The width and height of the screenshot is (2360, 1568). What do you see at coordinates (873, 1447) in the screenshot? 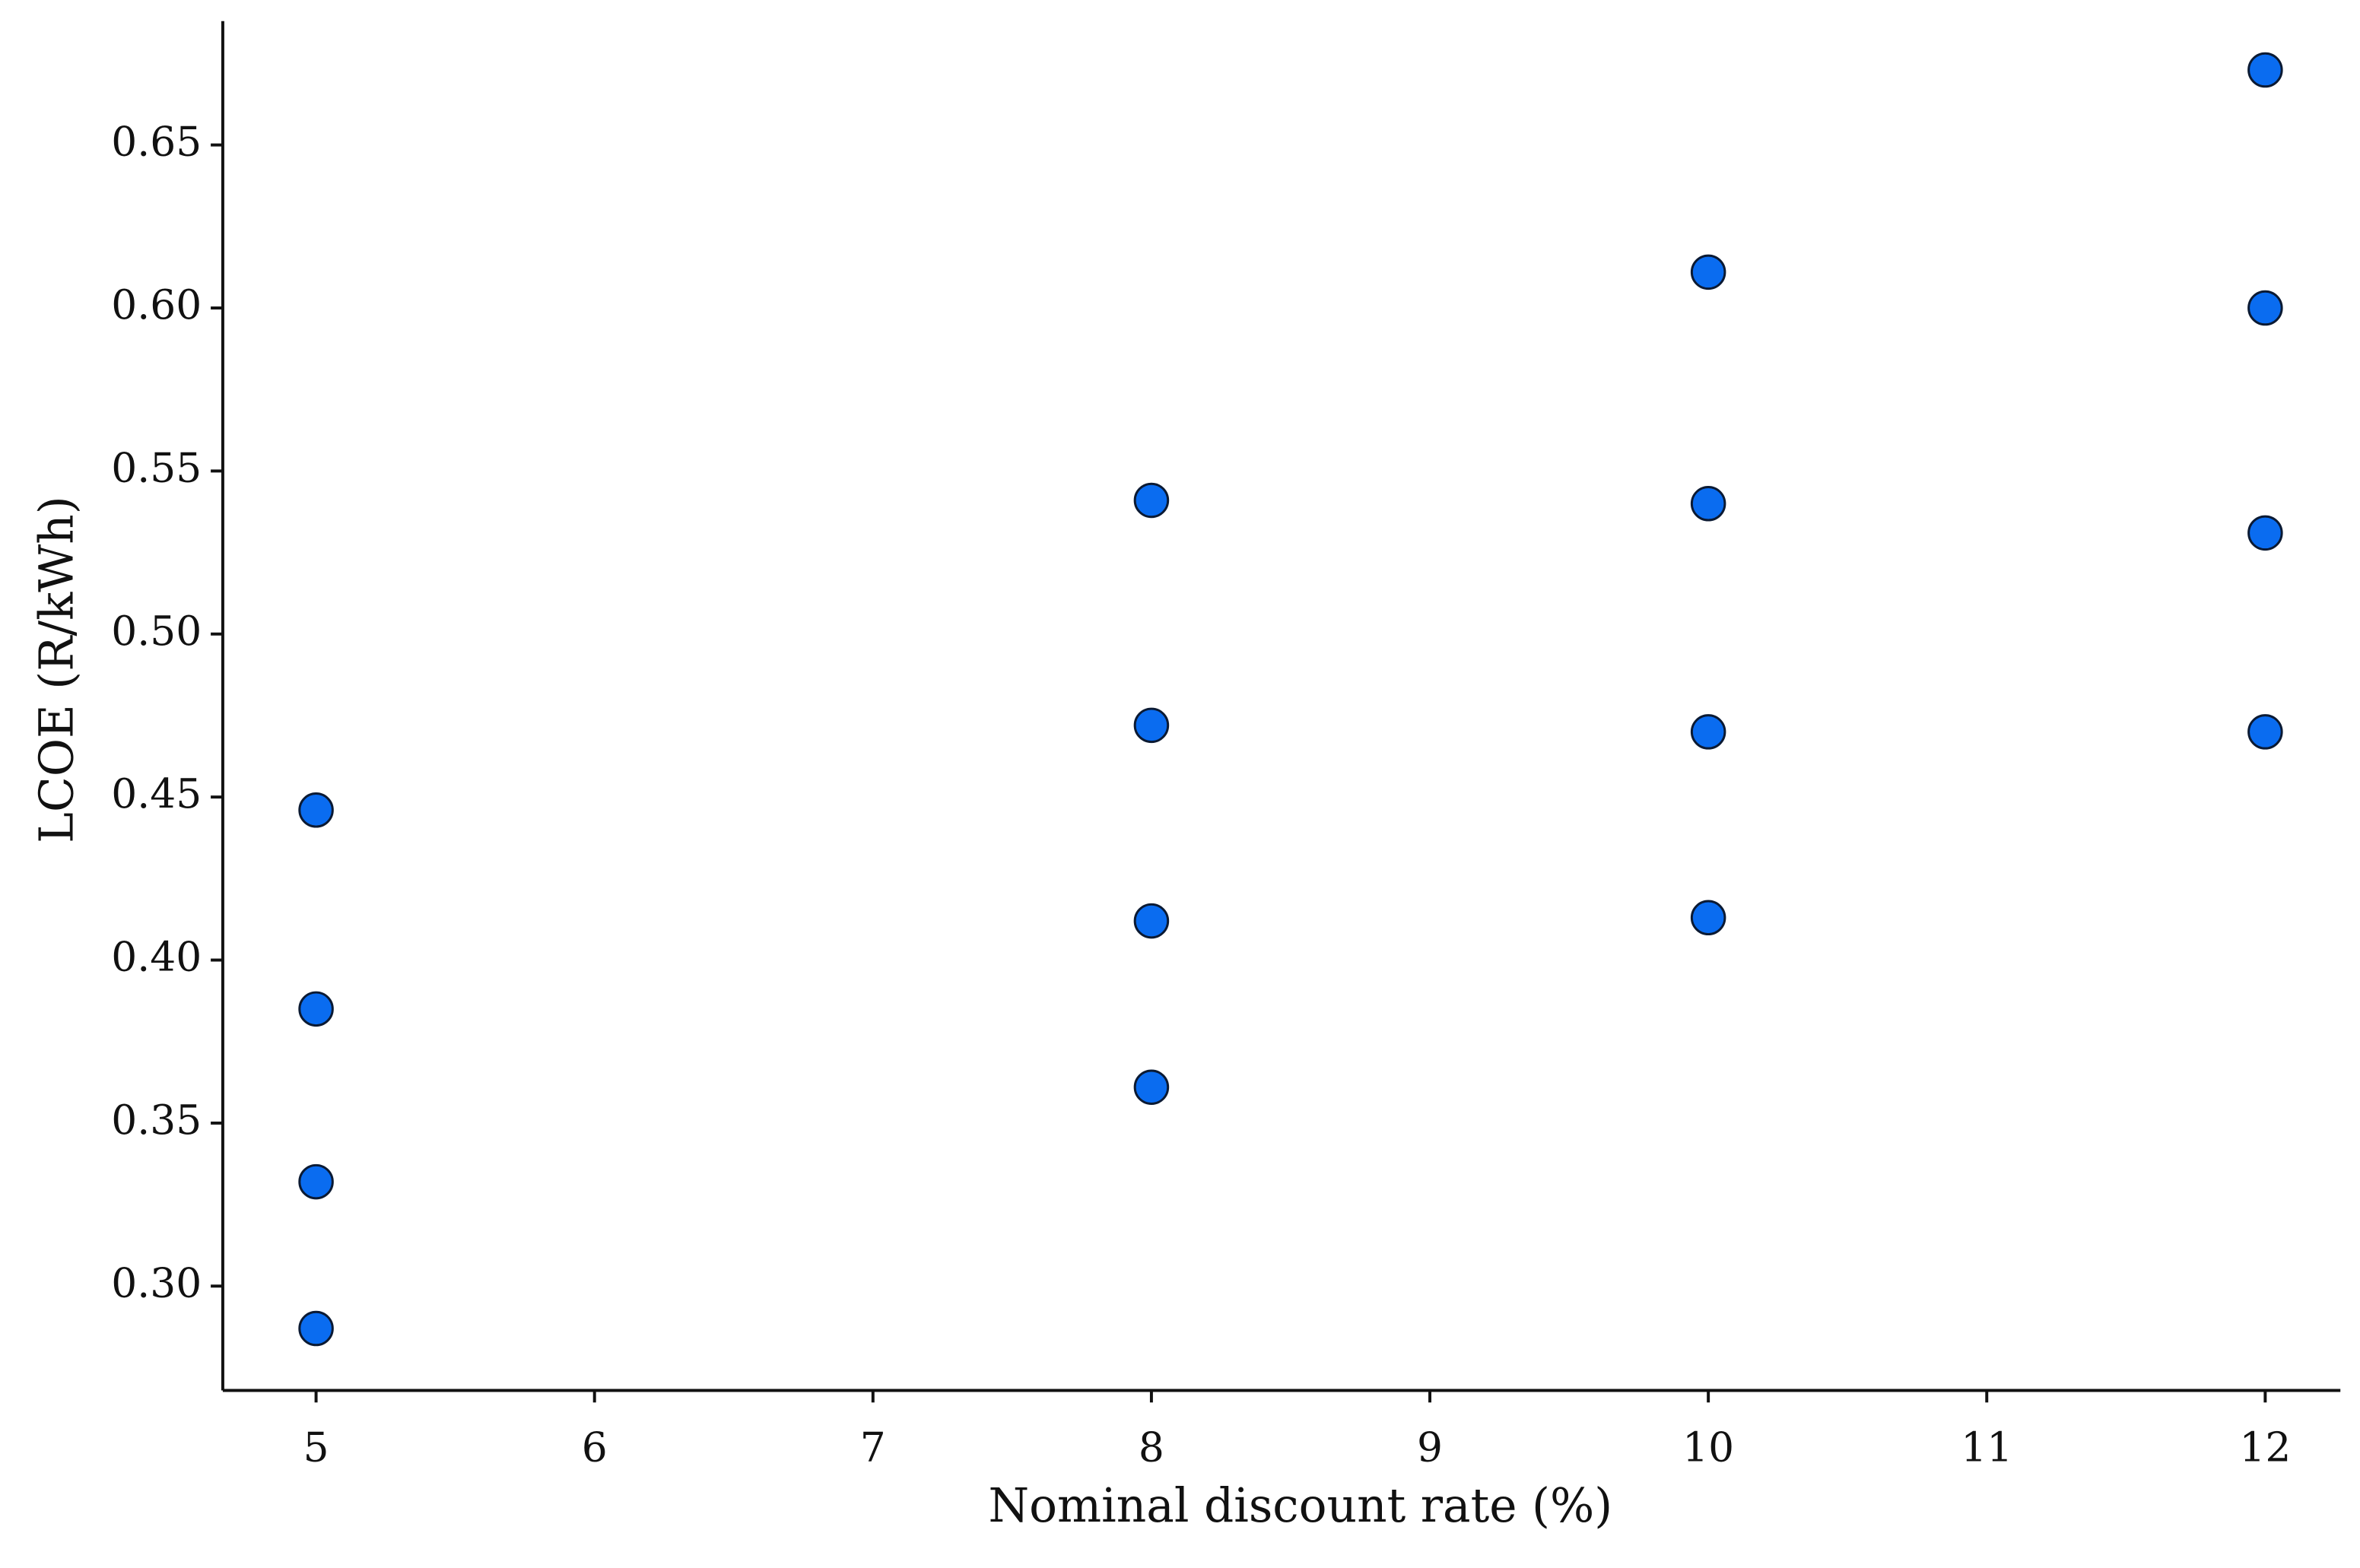
I see `x-tick-label: 7` at bounding box center [873, 1447].